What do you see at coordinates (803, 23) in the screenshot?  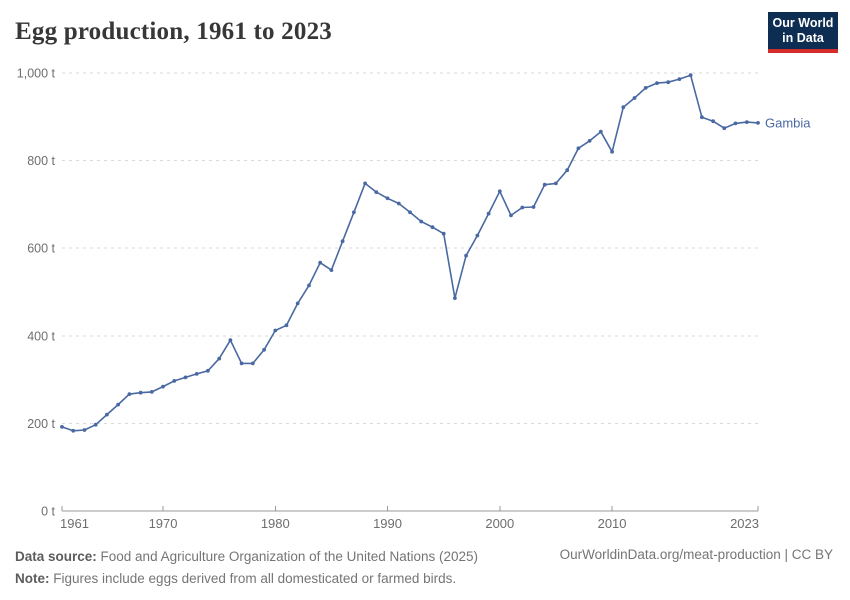 I see `owid-logo-line1: Our World` at bounding box center [803, 23].